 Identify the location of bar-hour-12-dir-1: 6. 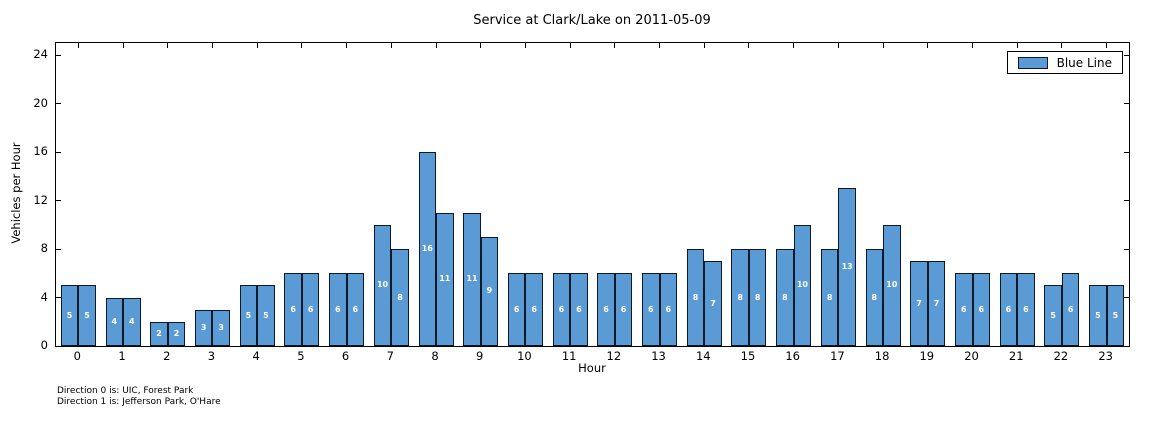
(623, 309).